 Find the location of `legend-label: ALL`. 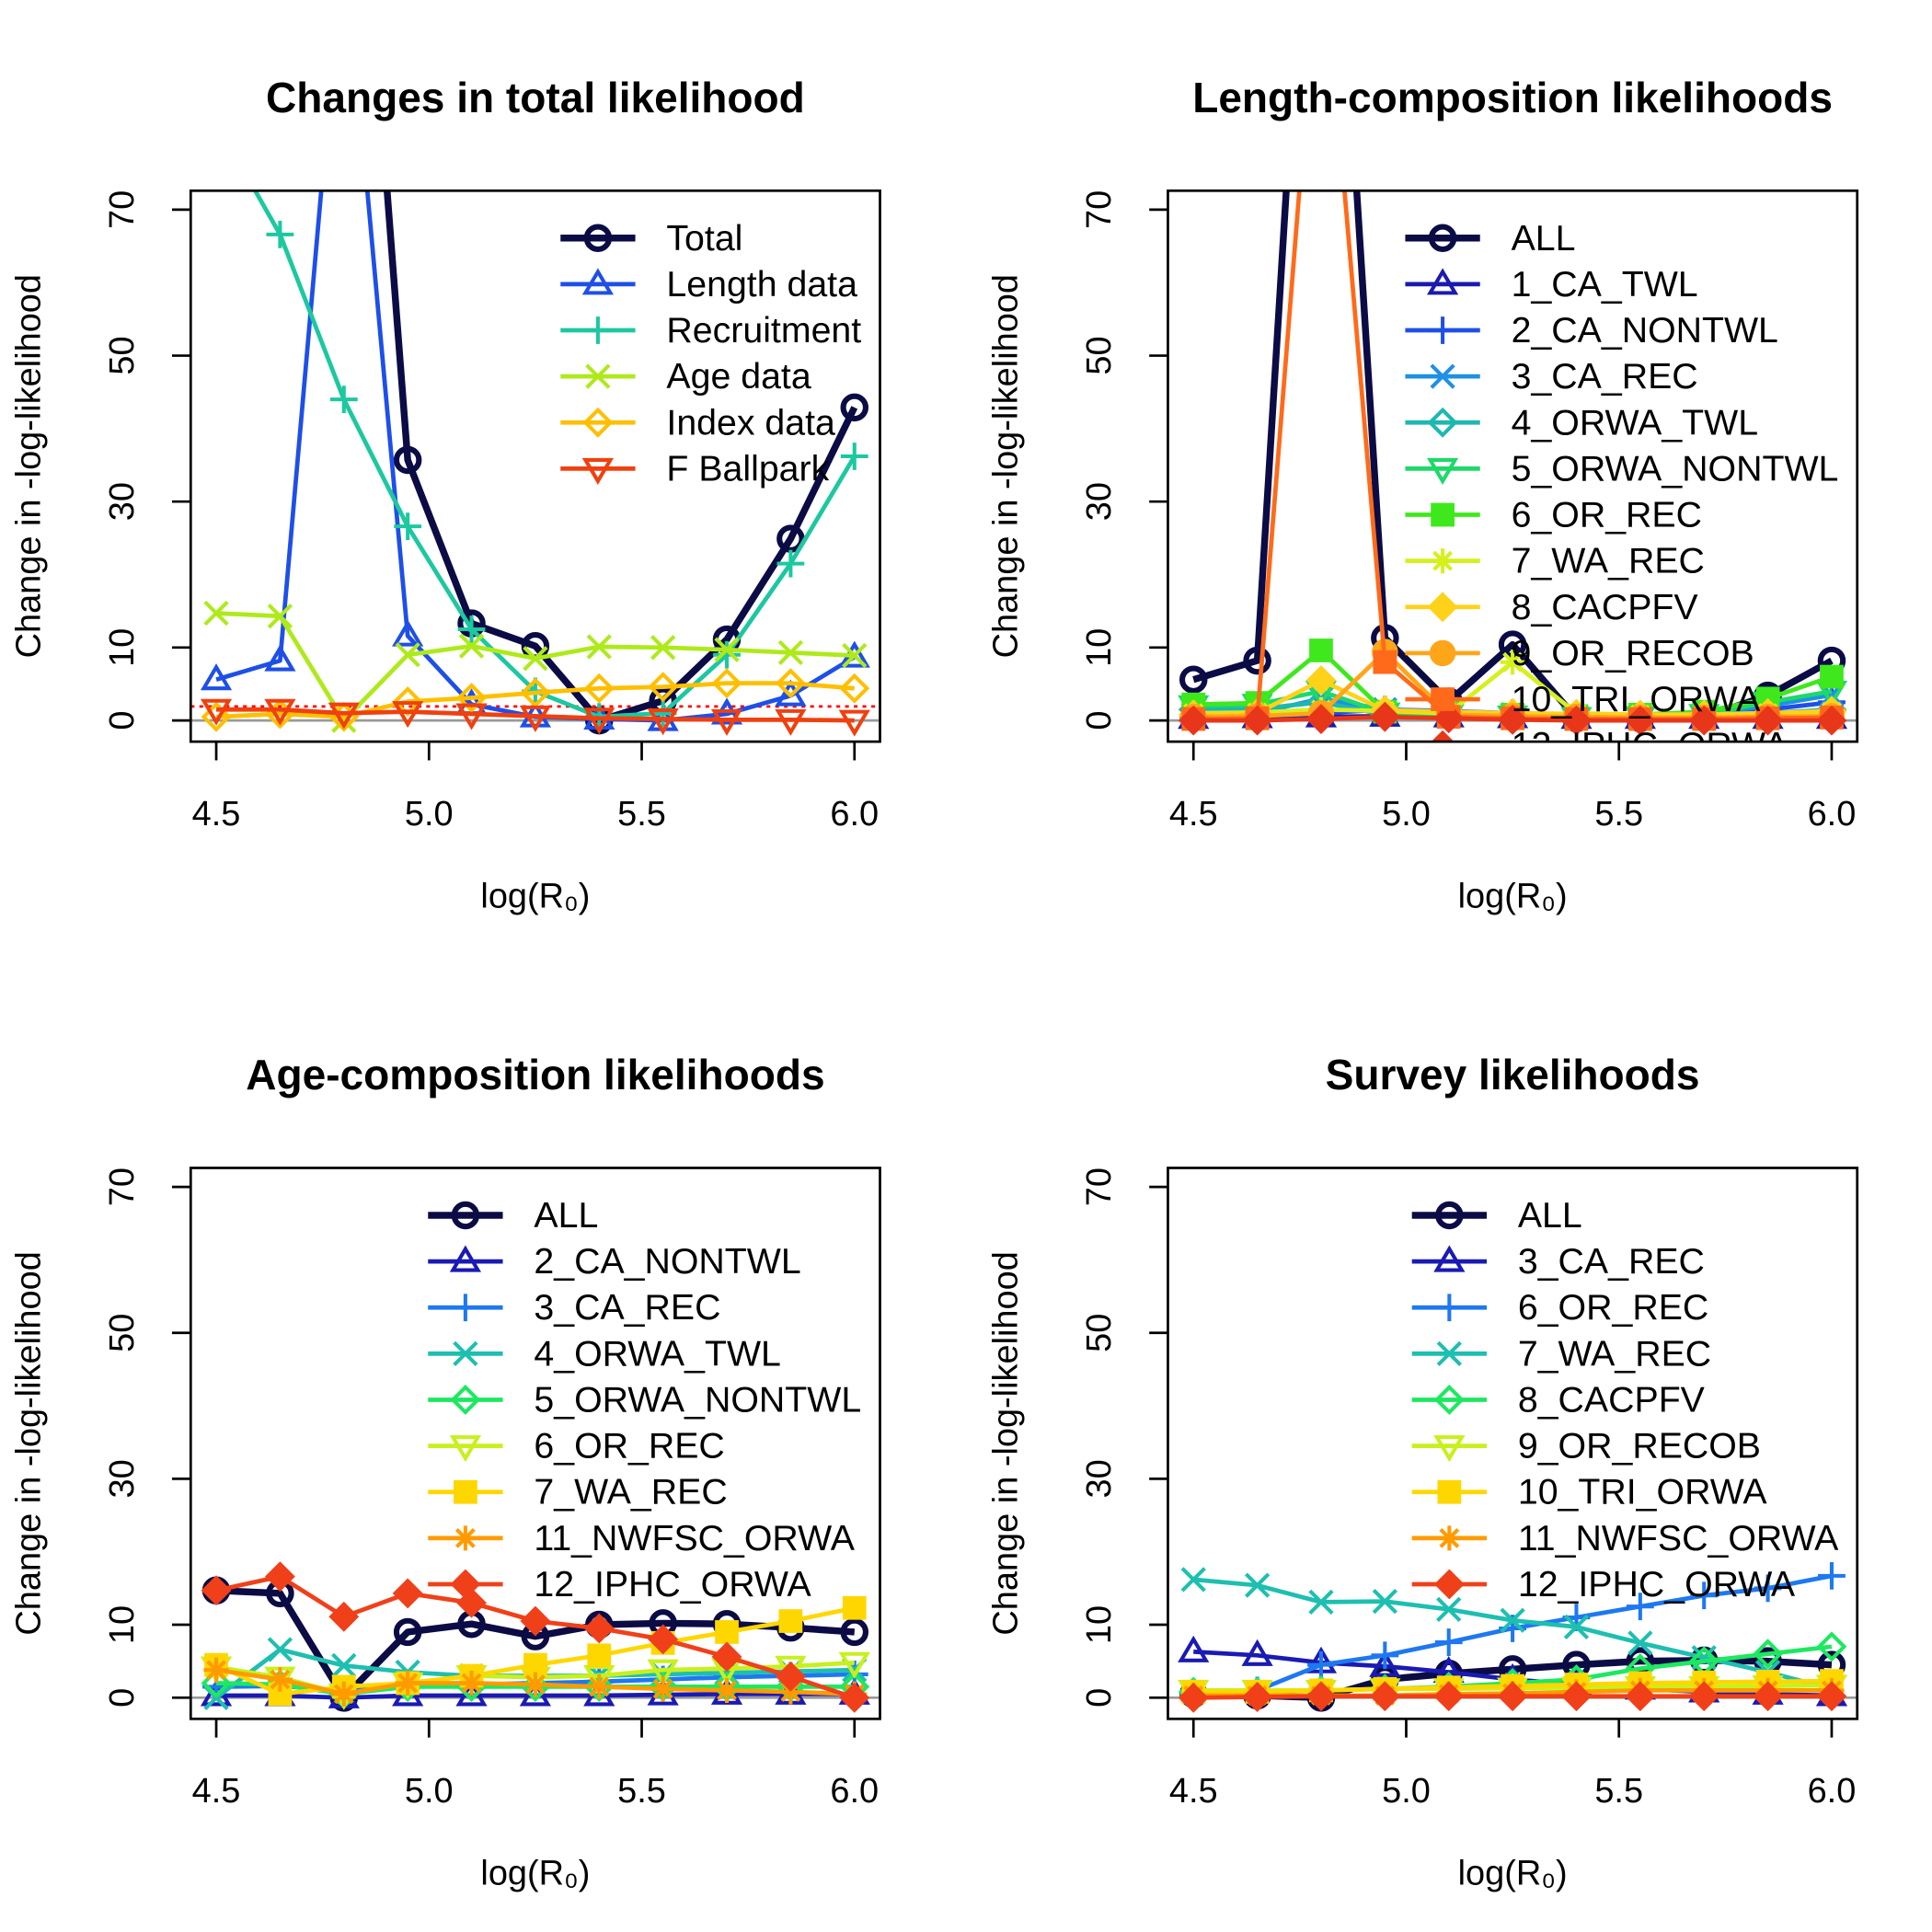

legend-label: ALL is located at coordinates (1550, 1215).